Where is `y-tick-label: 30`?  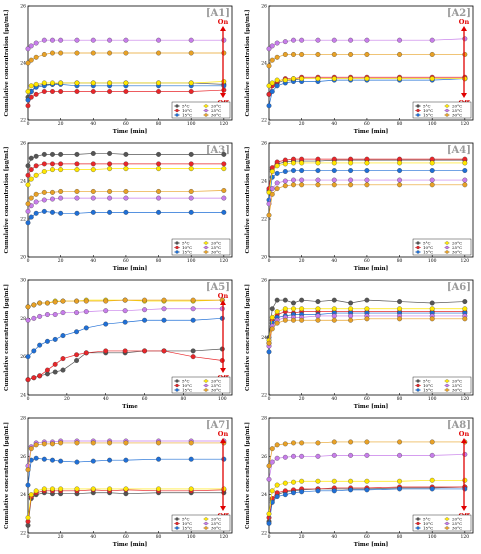 y-tick-label: 30 is located at coordinates (23, 281).